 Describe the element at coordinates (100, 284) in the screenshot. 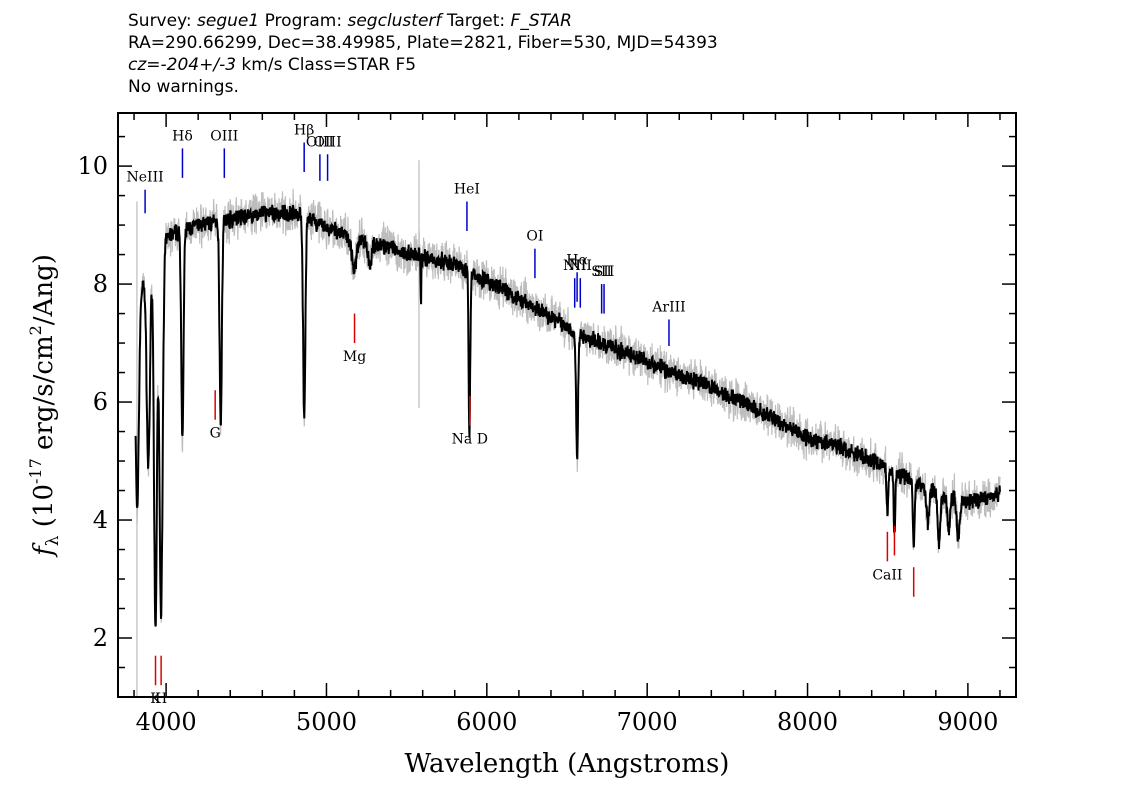

I see `y-tick-label: 8` at that location.